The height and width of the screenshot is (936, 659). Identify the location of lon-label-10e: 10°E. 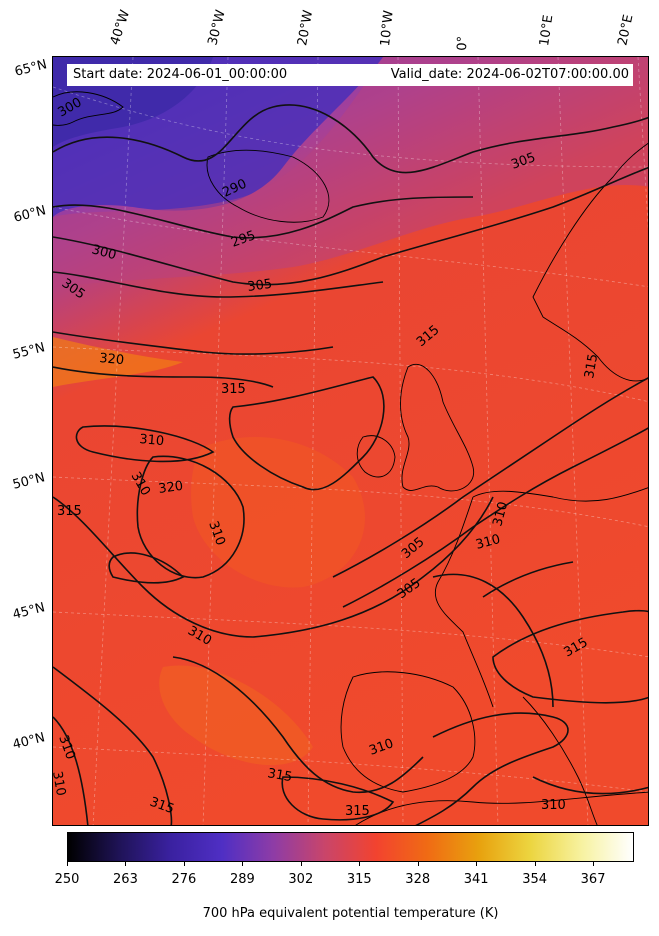
(547, 30).